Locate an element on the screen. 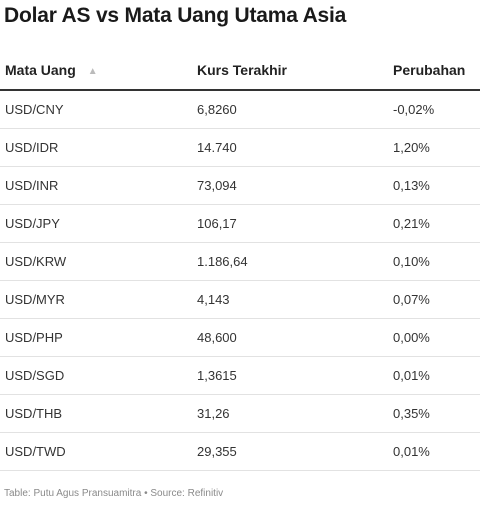 The height and width of the screenshot is (510, 480). cell-change: 0,21% is located at coordinates (436, 223).